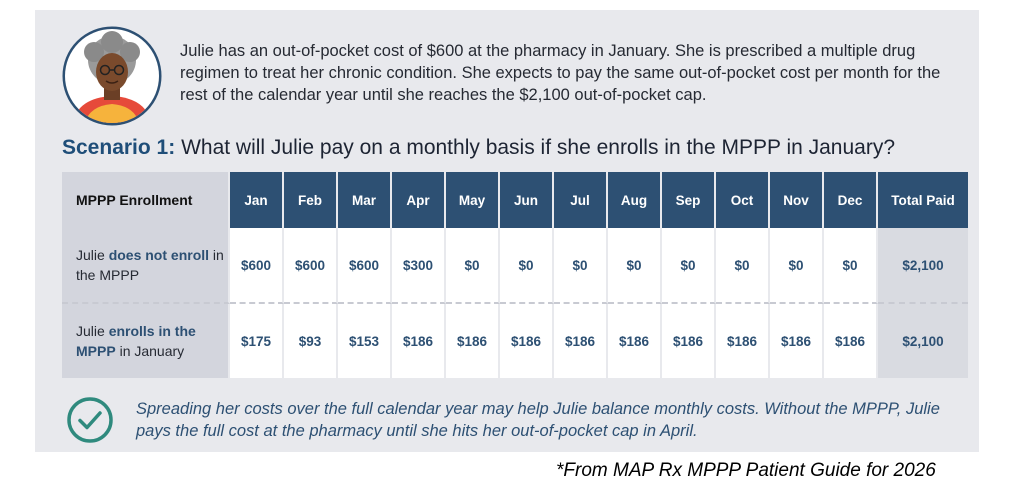 This screenshot has width=1024, height=492. Describe the element at coordinates (689, 200) in the screenshot. I see `month-header: Sep` at that location.